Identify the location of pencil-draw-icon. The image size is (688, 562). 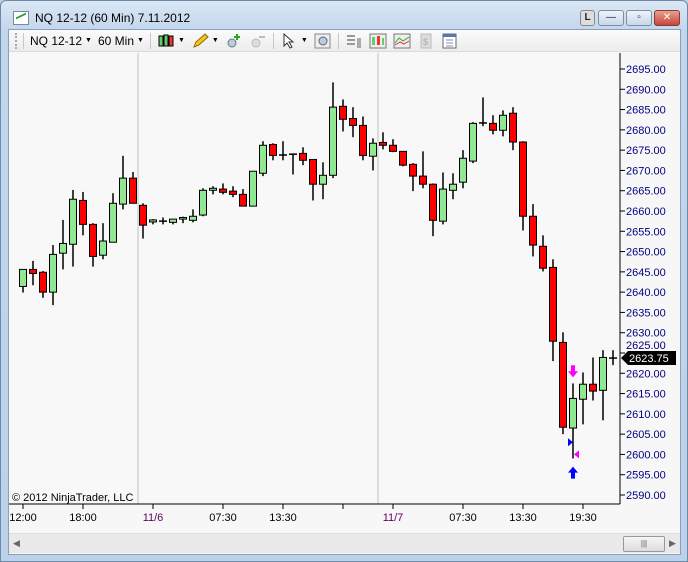
(200, 40).